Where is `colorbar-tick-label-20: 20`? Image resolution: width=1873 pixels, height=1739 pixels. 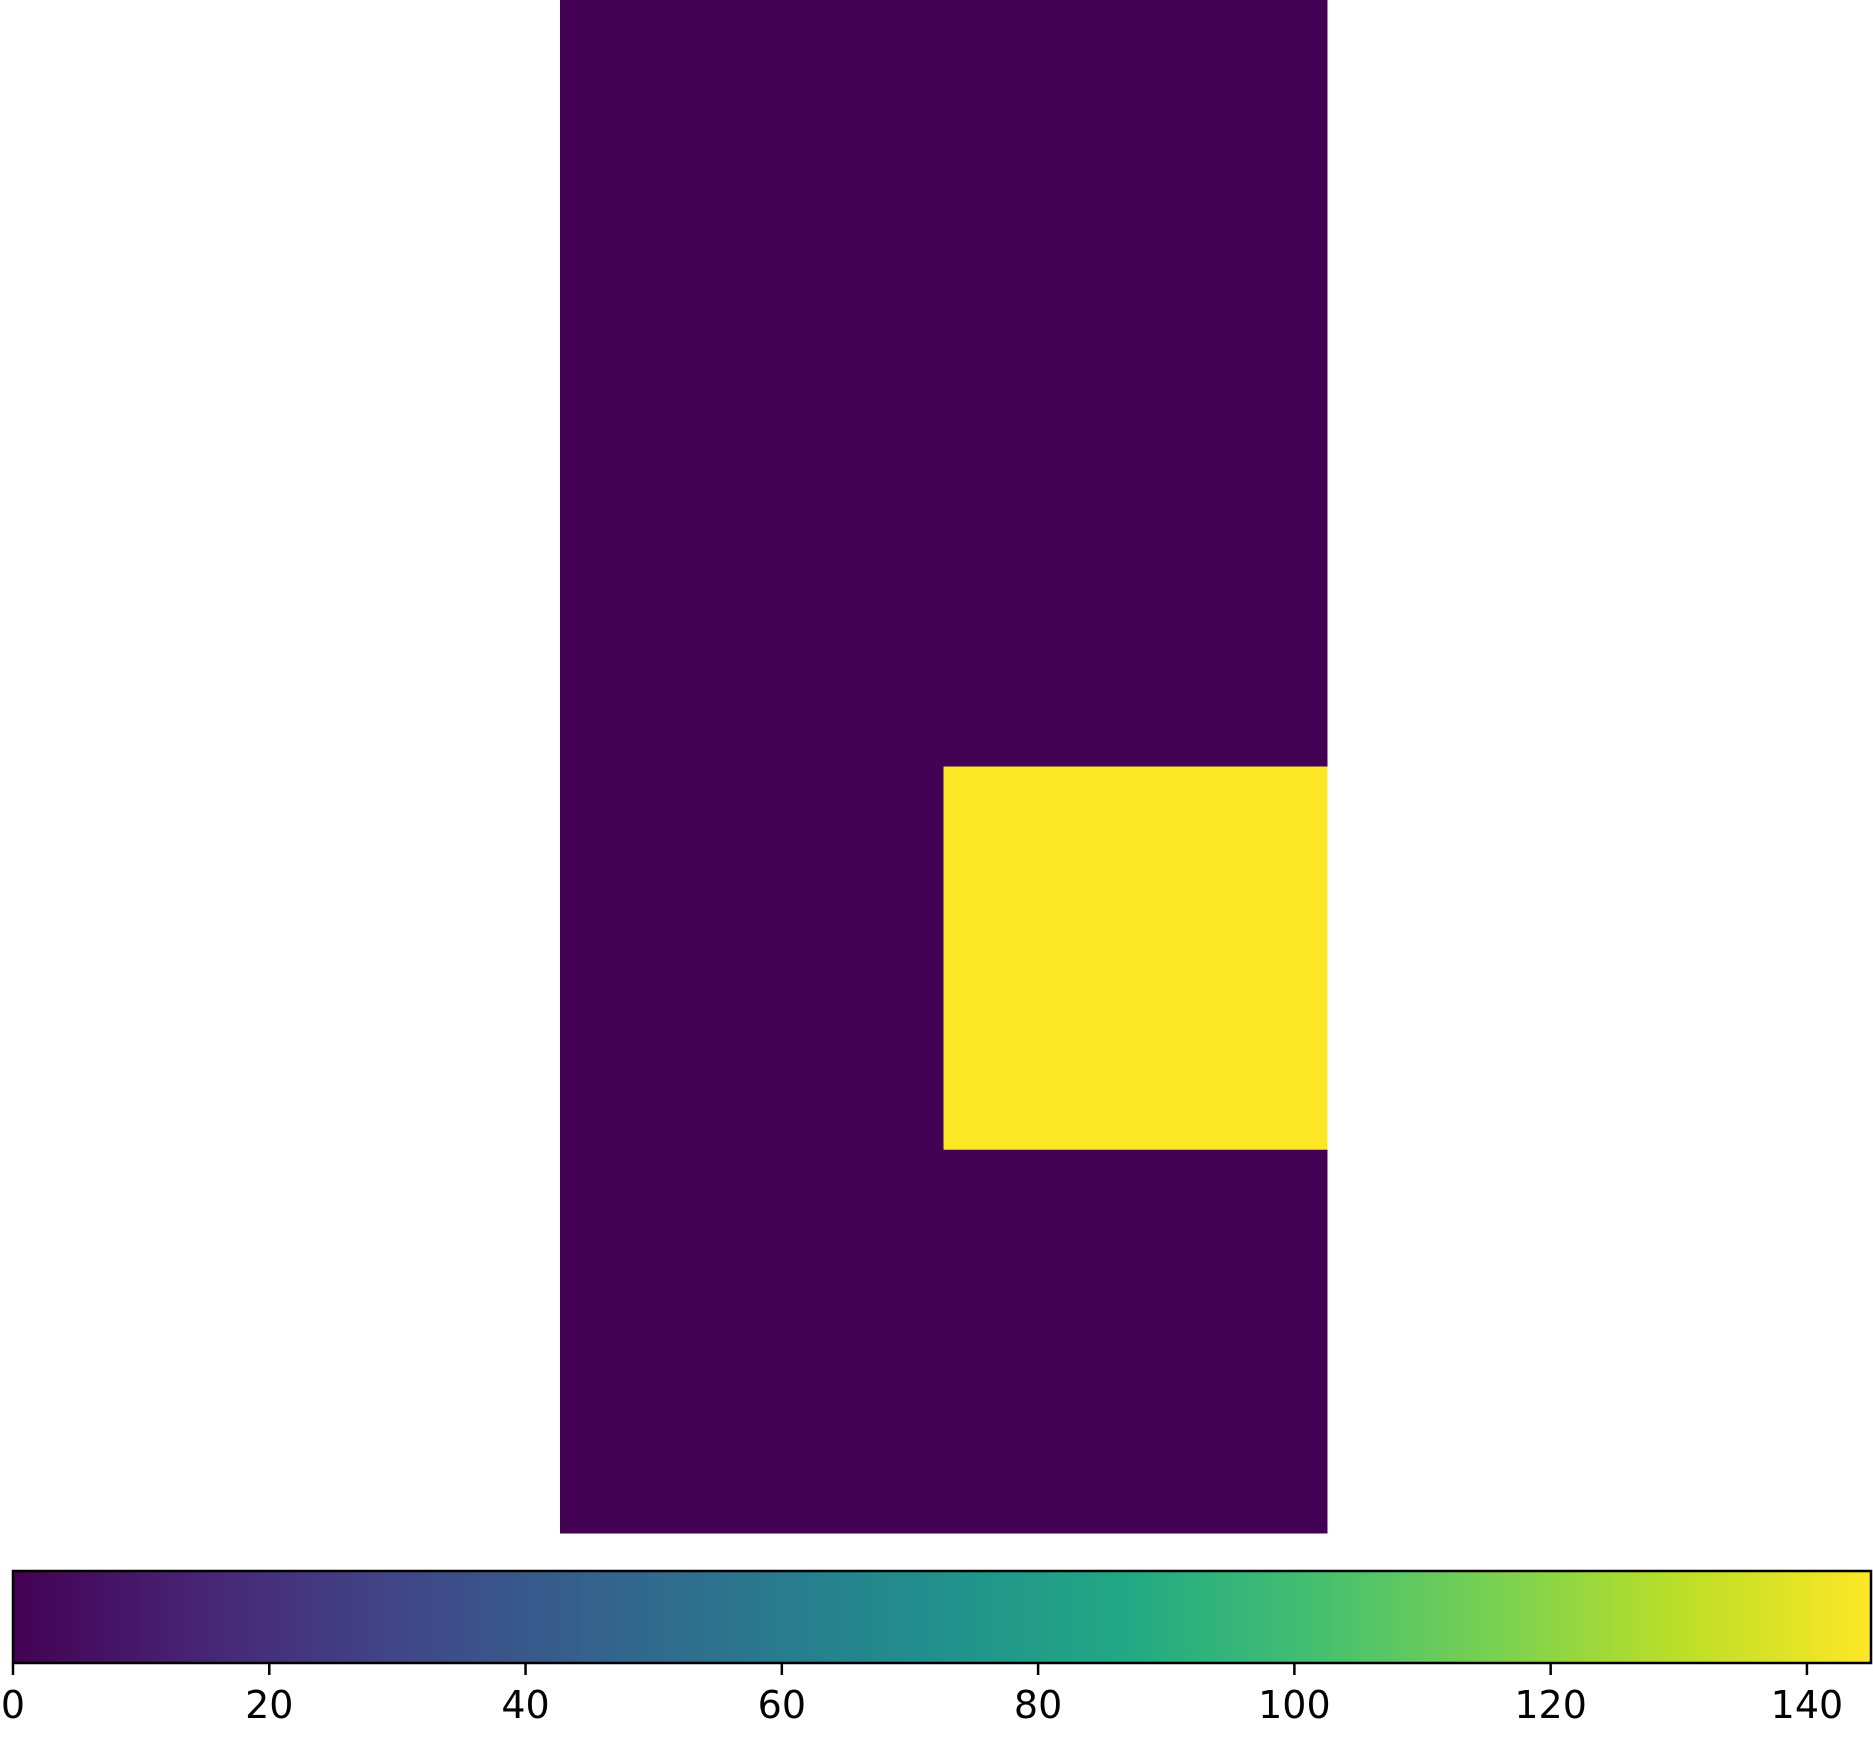 colorbar-tick-label-20: 20 is located at coordinates (269, 1705).